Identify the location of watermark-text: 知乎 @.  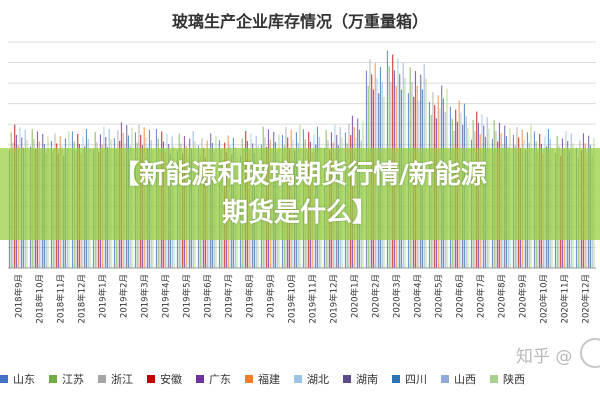
(544, 357).